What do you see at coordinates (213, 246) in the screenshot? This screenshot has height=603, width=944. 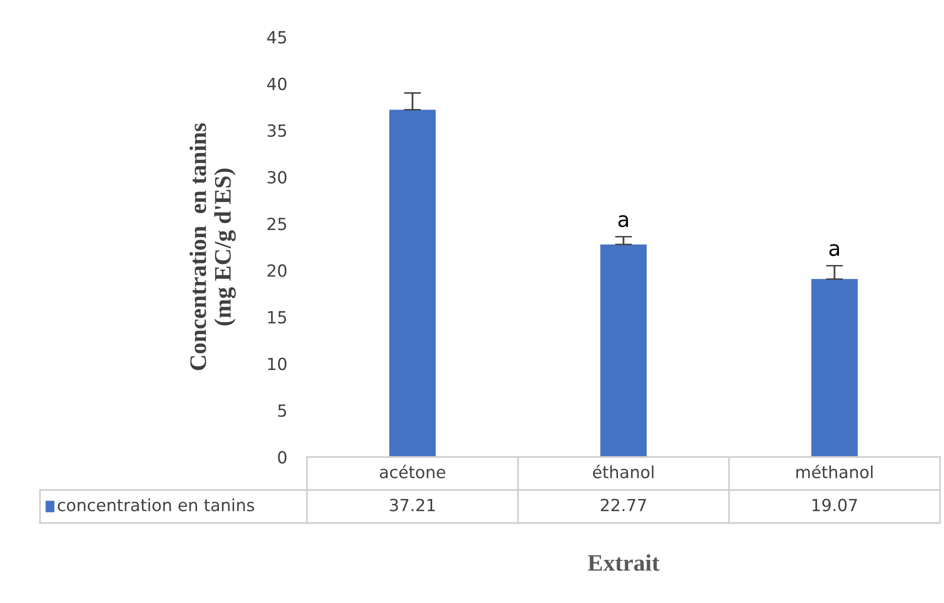 I see `y-axis-title: Concentration en tanins (mg EC/g d'ES)` at bounding box center [213, 246].